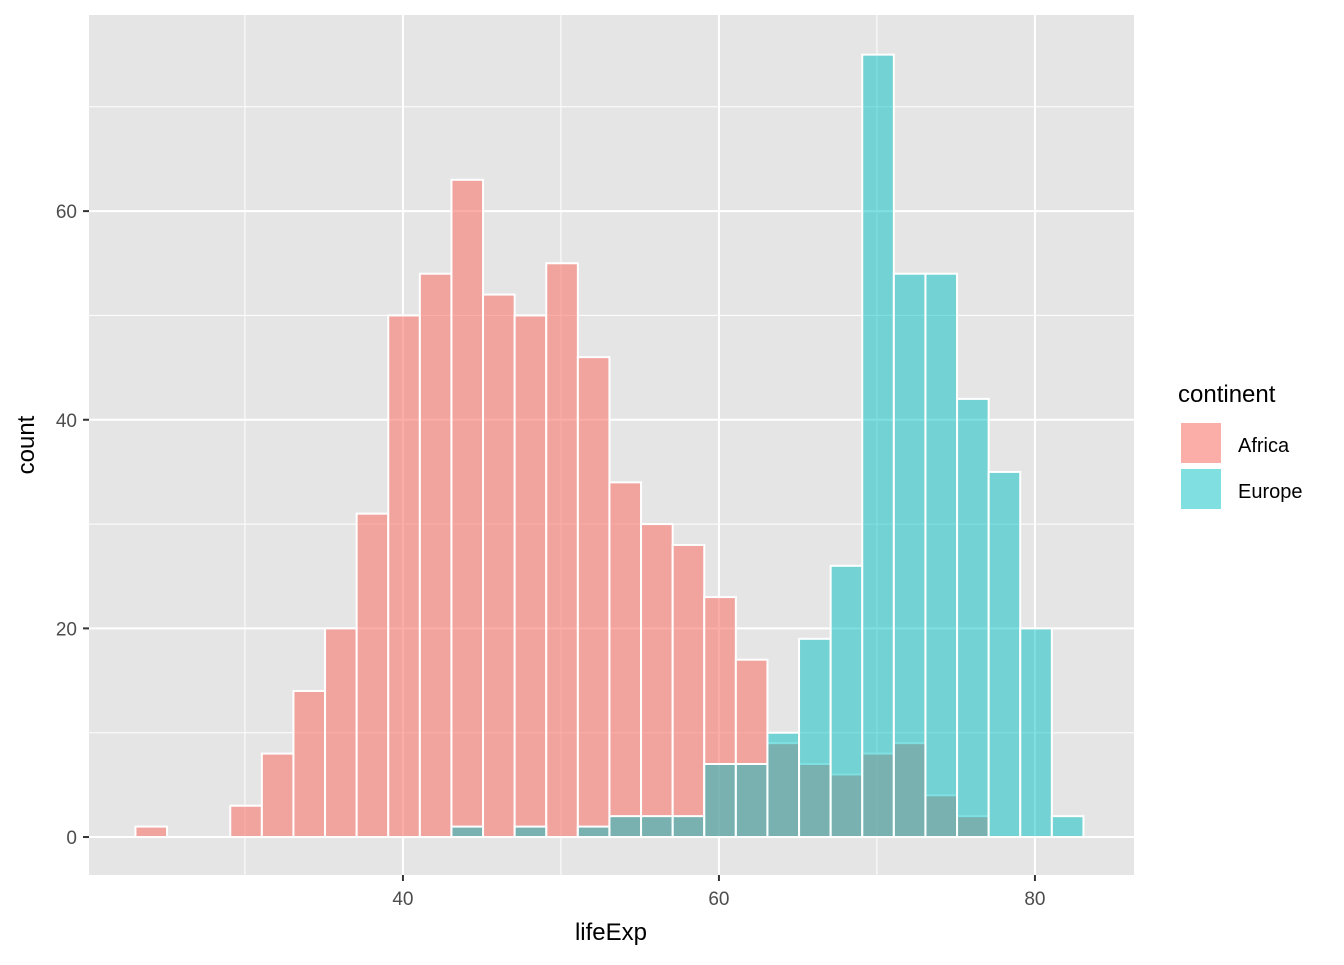  I want to click on legend-title: continent, so click(1227, 394).